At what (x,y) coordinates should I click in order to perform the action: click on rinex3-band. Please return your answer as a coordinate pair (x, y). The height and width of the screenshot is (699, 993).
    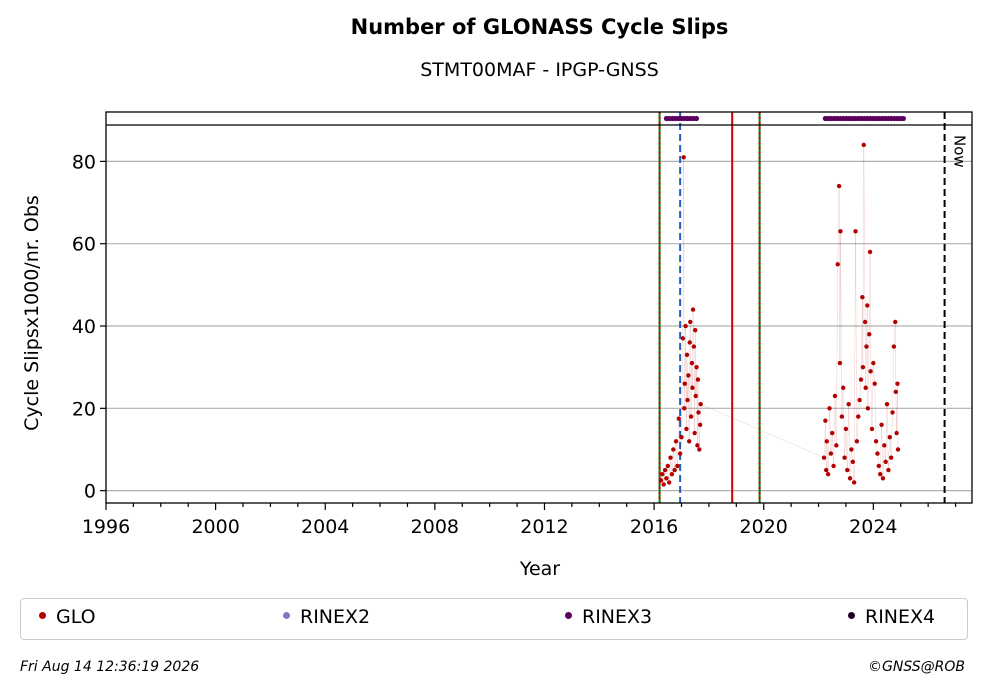
    Looking at the image, I should click on (784, 118).